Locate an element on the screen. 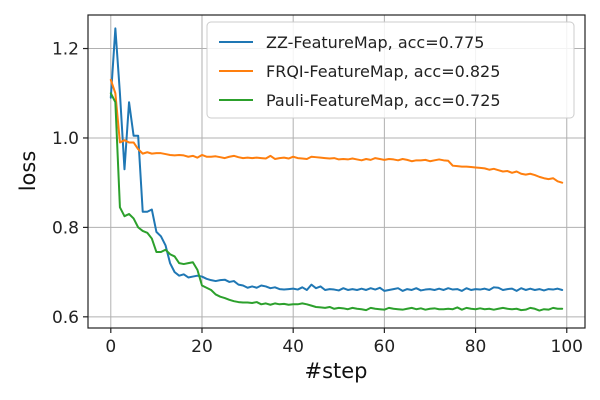 This screenshot has height=400, width=600. y-tick-label: 1.2 is located at coordinates (65, 50).